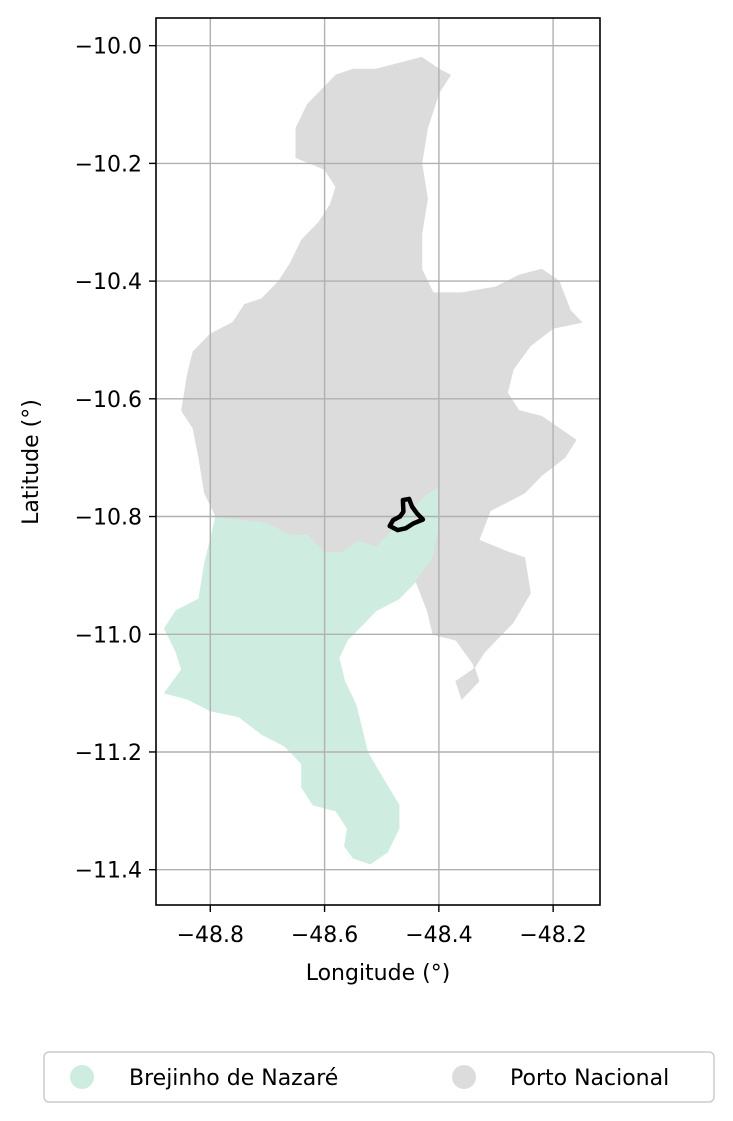  What do you see at coordinates (552, 935) in the screenshot?
I see `x-tick-label: −48.2` at bounding box center [552, 935].